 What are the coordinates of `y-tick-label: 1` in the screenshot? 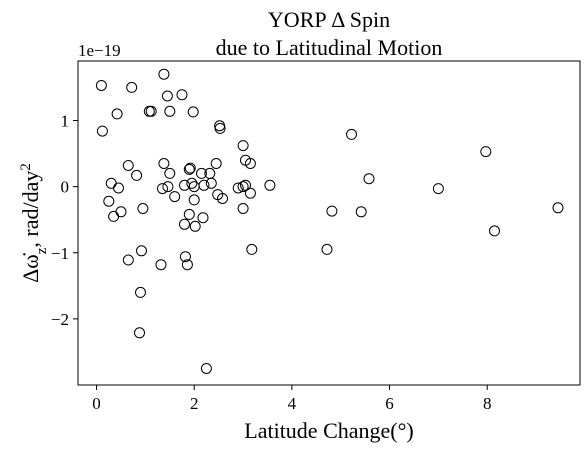 It's located at (65, 121).